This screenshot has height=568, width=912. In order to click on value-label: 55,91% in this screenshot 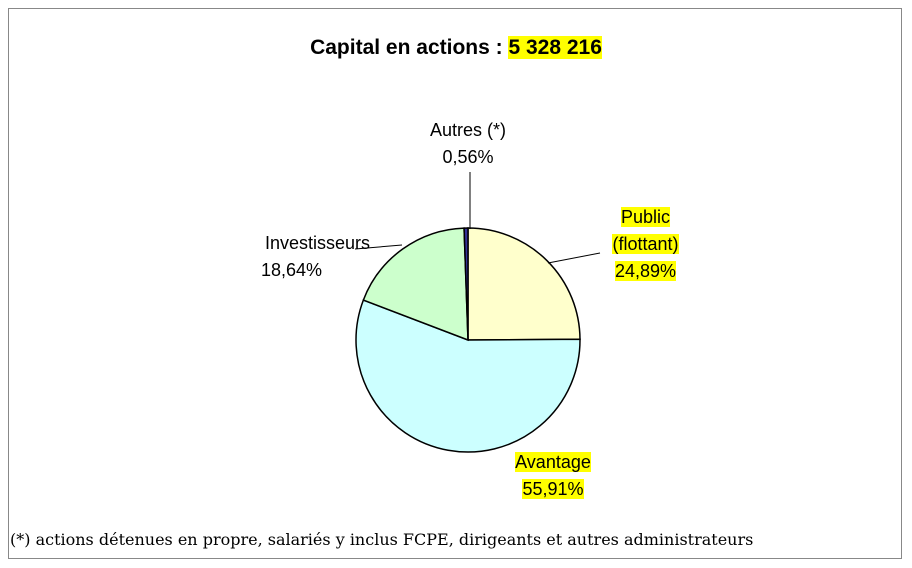, I will do `click(553, 489)`.